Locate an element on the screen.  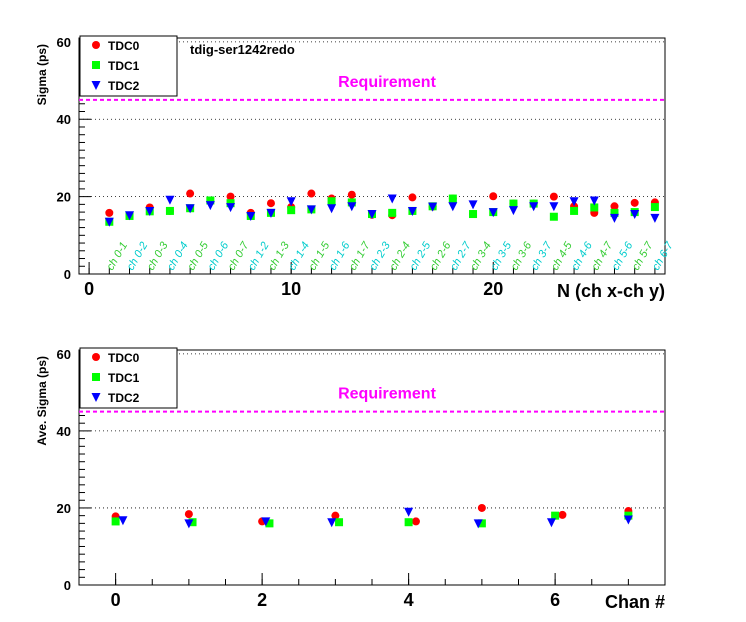
legend-label: TDC0 is located at coordinates (124, 358).